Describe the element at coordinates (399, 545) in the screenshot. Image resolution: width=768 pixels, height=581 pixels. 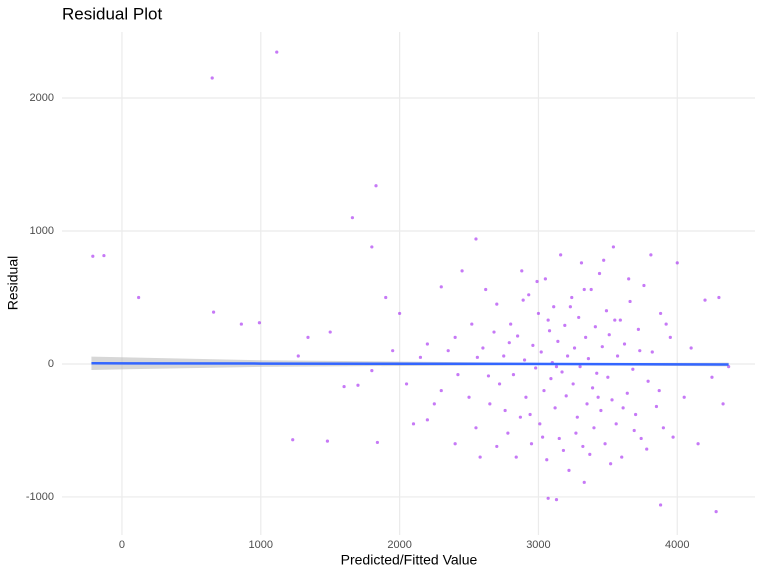
I see `x-tick-label: 2000` at that location.